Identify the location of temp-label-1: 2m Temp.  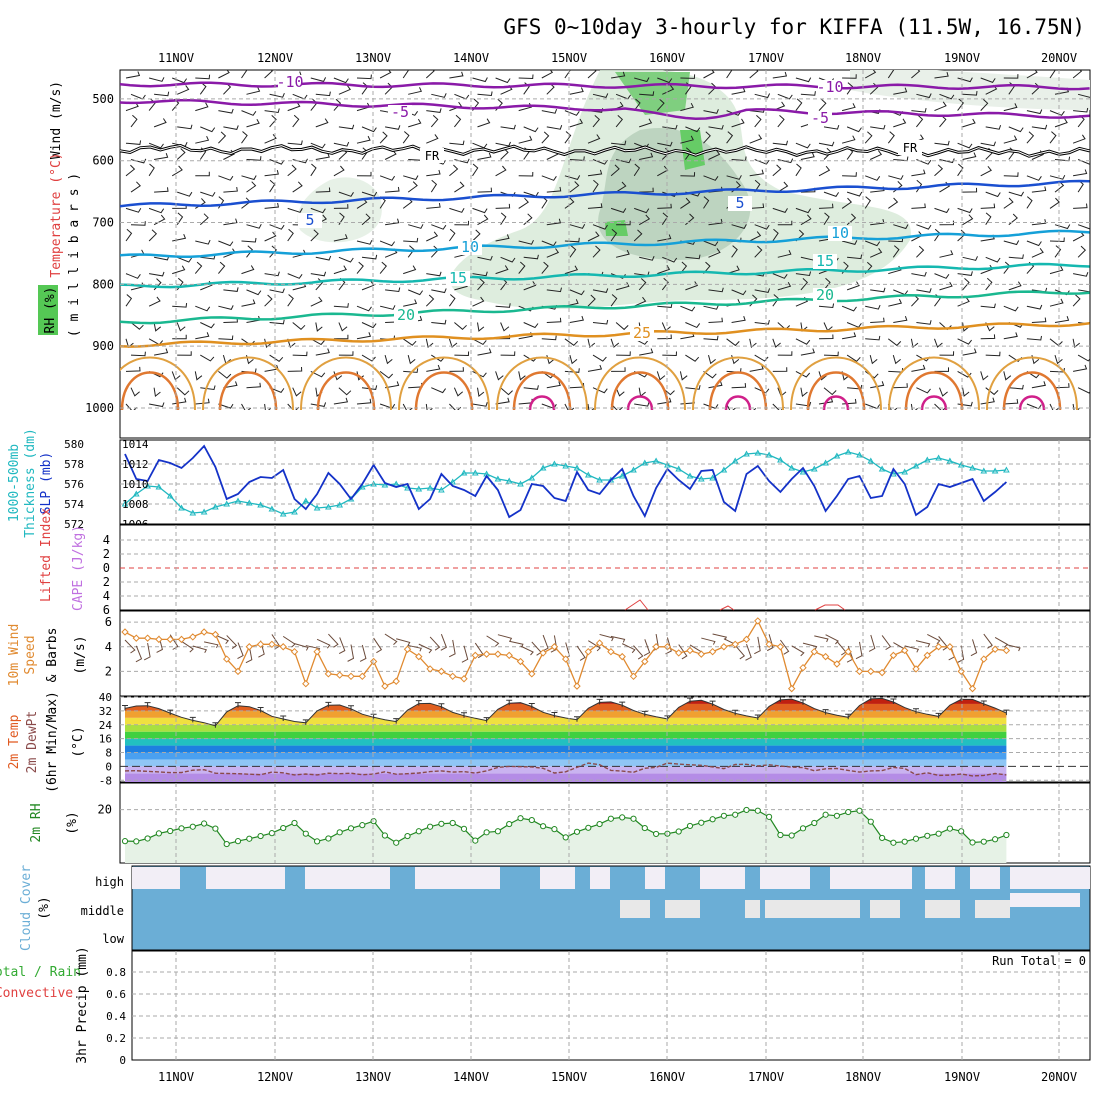
(14, 741).